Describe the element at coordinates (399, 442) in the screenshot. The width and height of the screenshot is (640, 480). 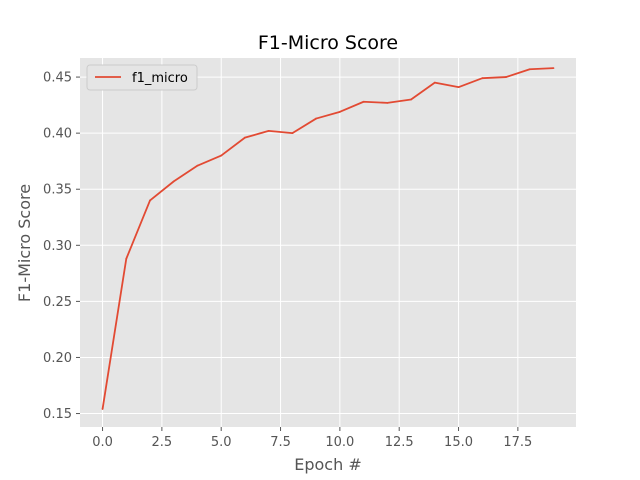
I see `x-tick-label: 12.5` at that location.